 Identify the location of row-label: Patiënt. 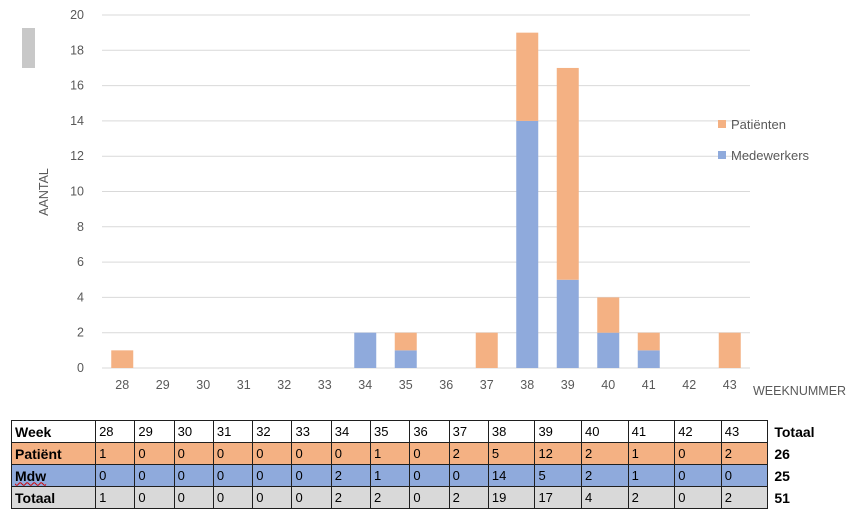
(53, 453).